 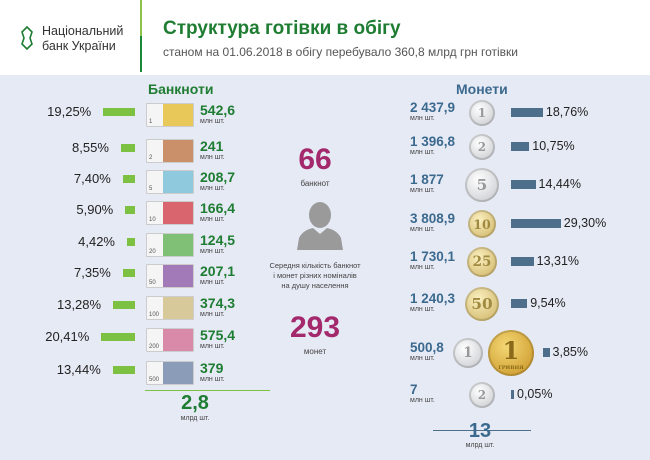 What do you see at coordinates (90, 147) in the screenshot?
I see `banknote-percent: 8,55%` at bounding box center [90, 147].